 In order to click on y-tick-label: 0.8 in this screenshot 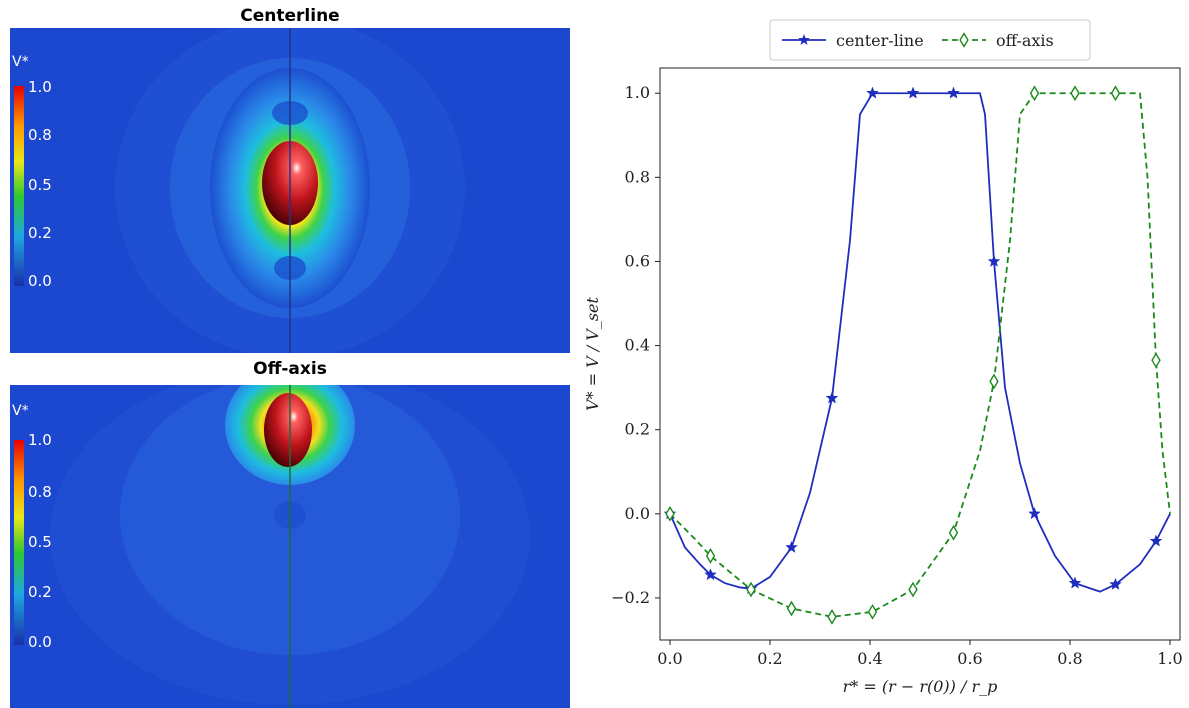, I will do `click(637, 176)`.